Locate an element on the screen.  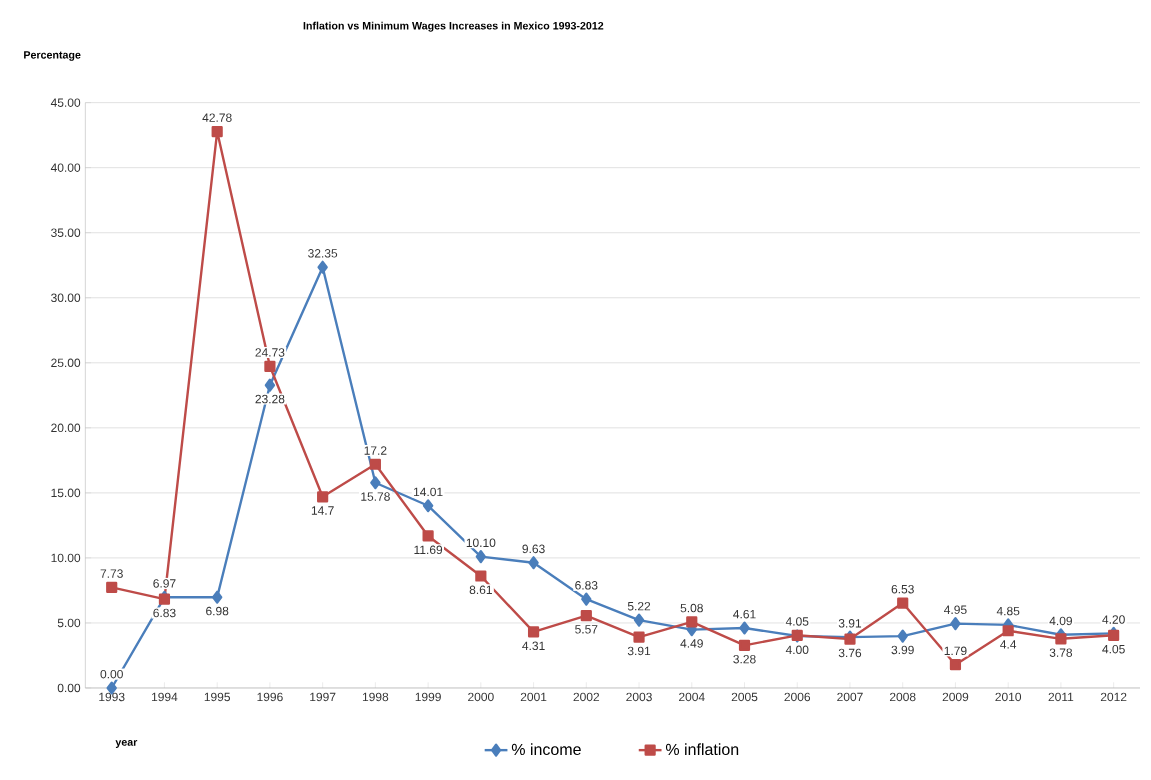
x-tick-label: 2001 is located at coordinates (533, 697).